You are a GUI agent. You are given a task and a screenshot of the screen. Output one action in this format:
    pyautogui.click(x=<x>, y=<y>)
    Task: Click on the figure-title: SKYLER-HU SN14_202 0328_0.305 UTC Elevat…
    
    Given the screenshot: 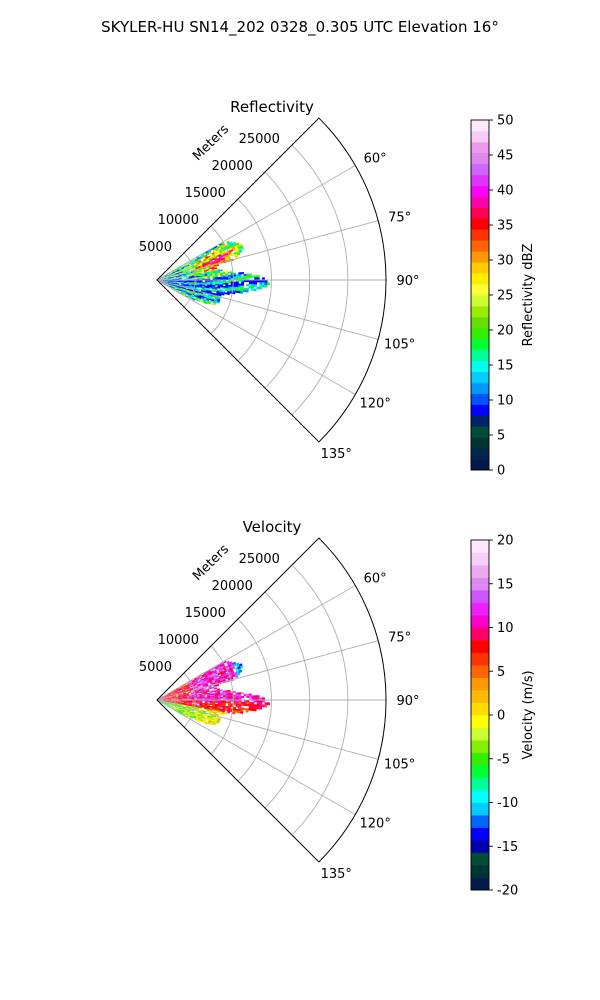 What is the action you would take?
    pyautogui.click(x=300, y=27)
    